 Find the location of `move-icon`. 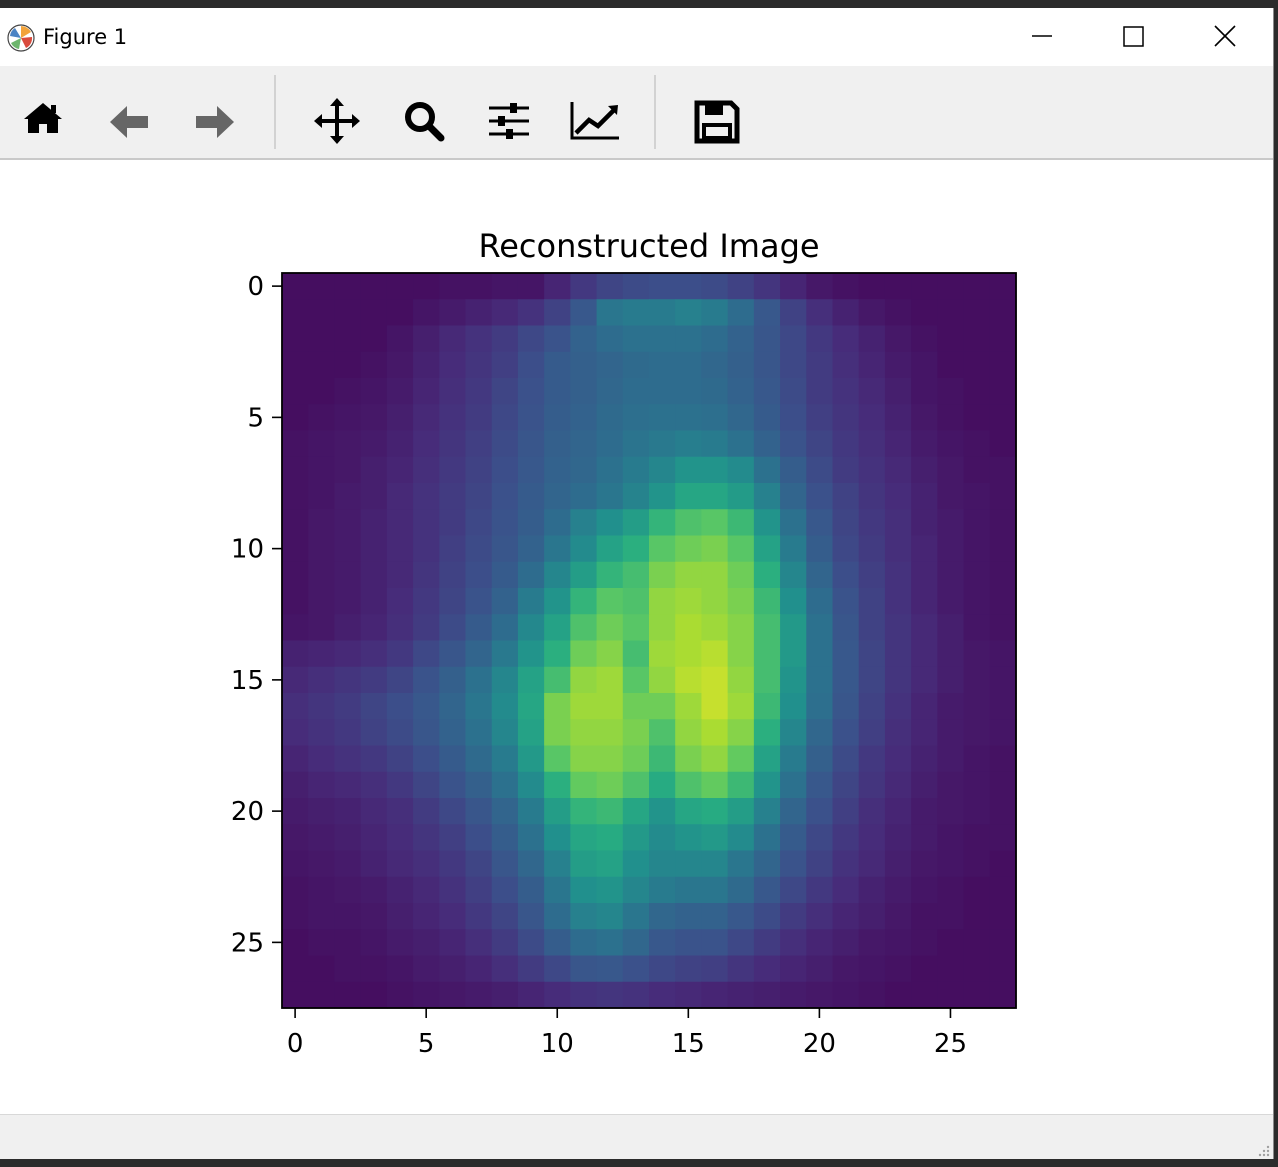

move-icon is located at coordinates (337, 121).